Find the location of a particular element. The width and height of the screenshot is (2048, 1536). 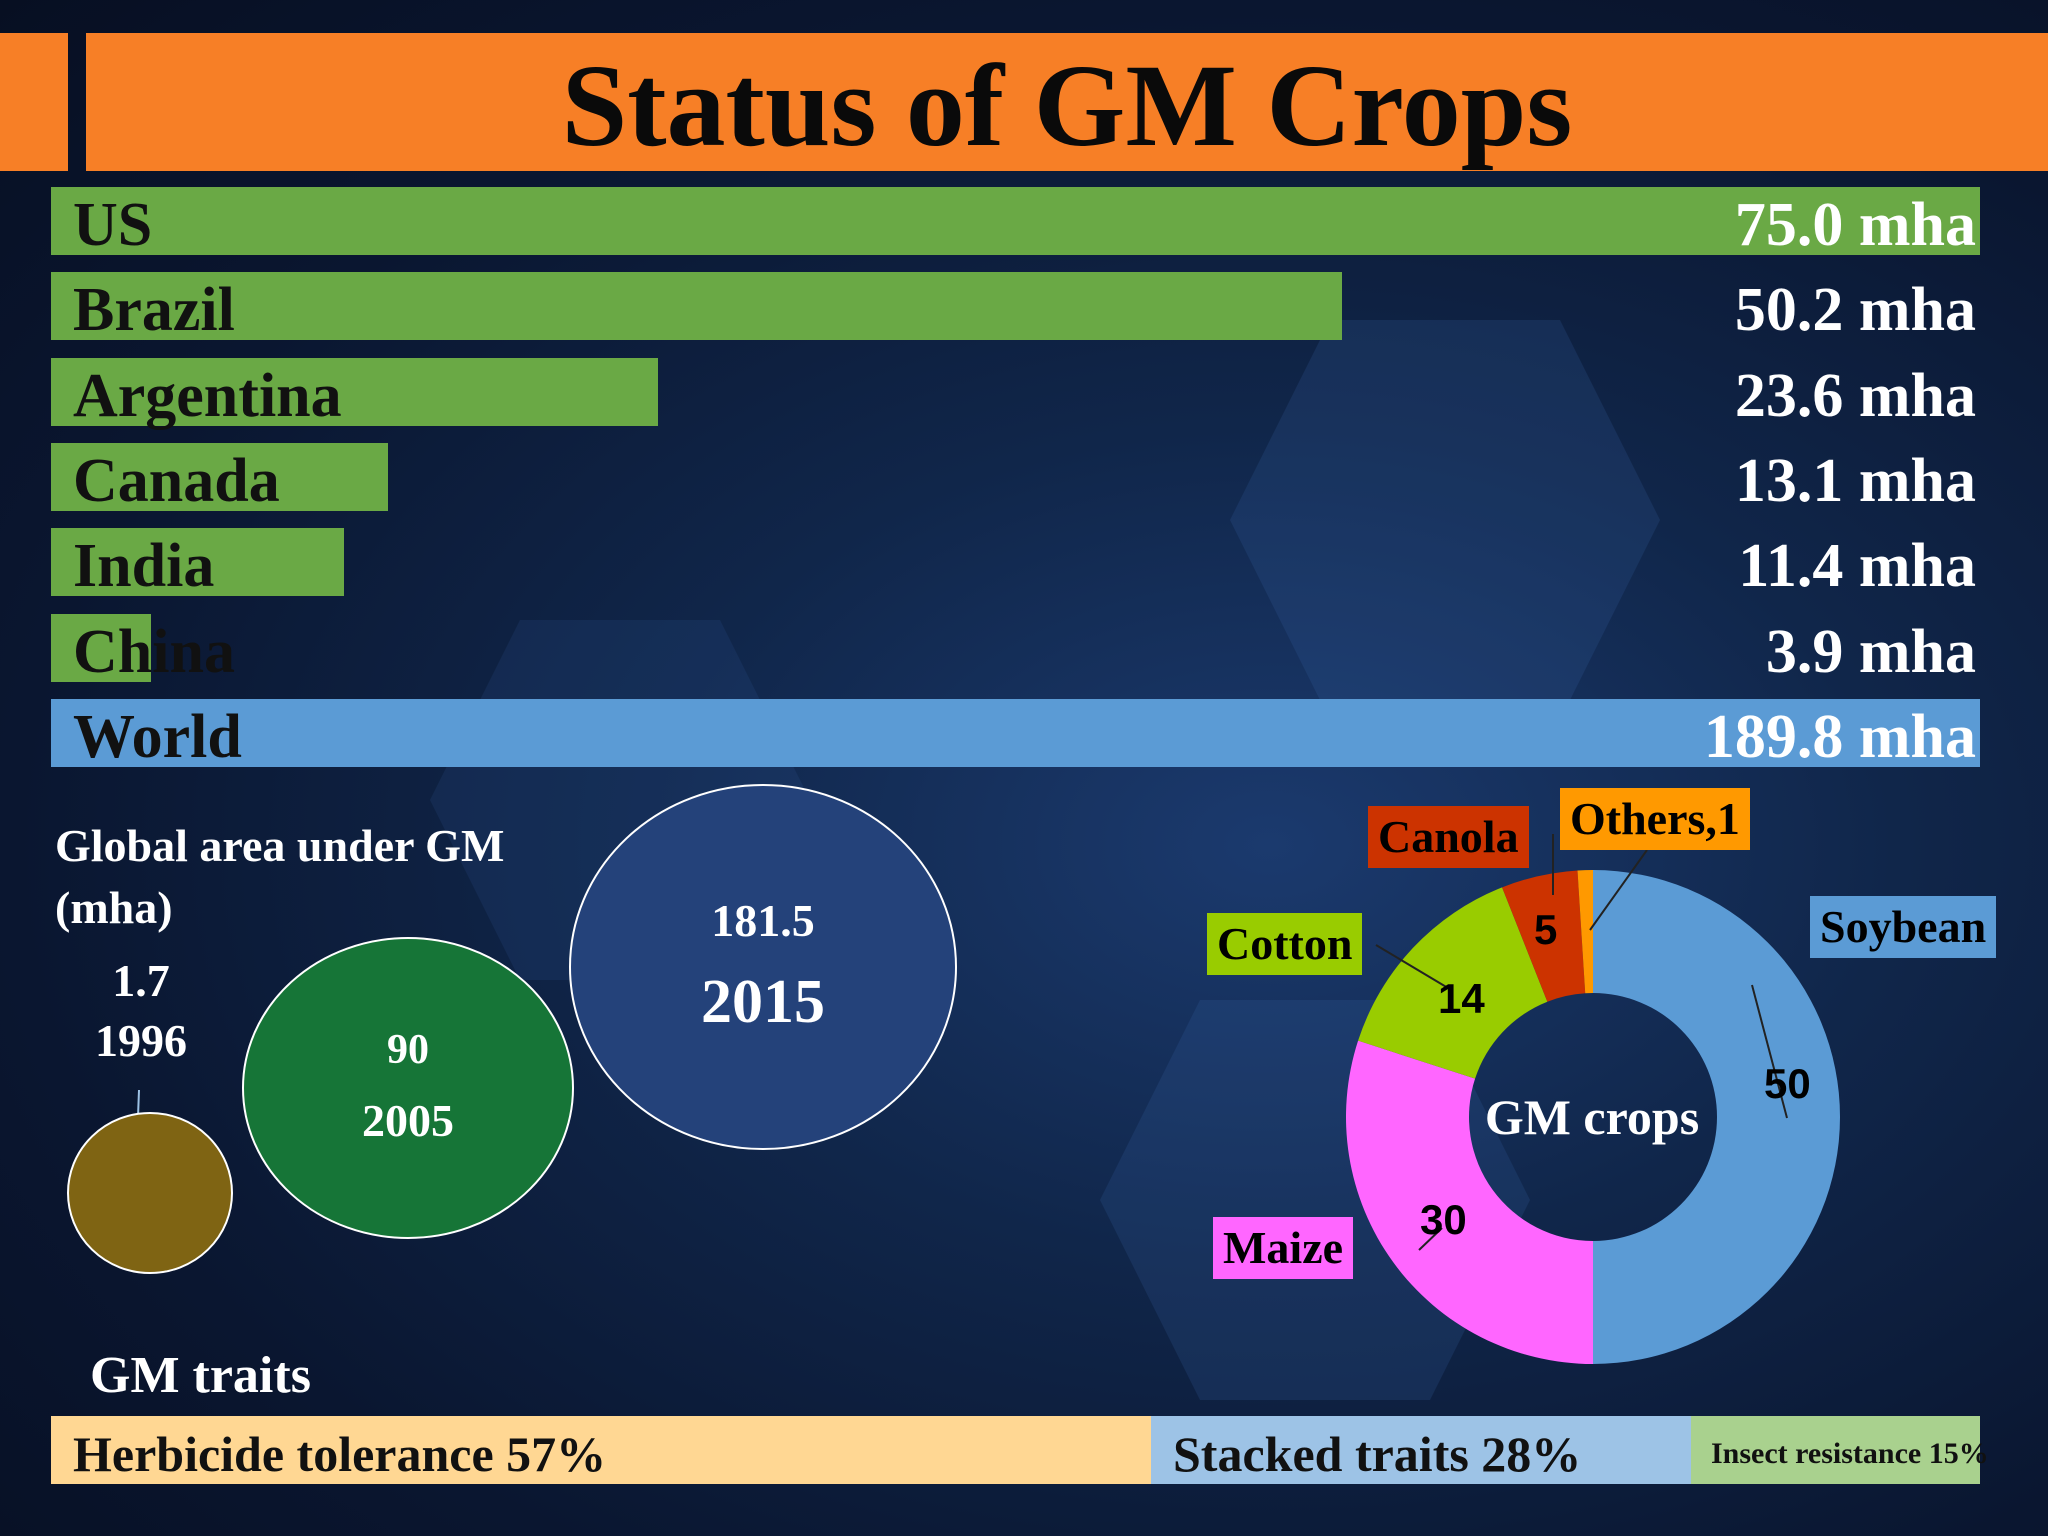

page-title: Status of GM Crops is located at coordinates (1067, 105).